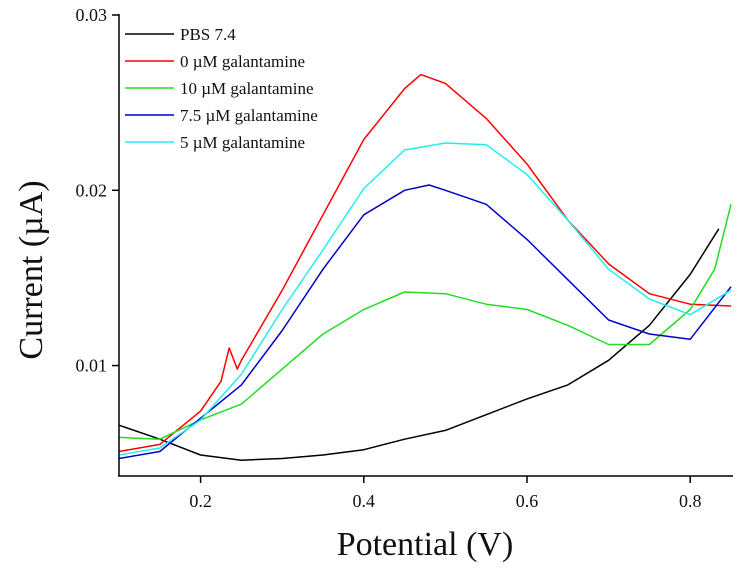 The width and height of the screenshot is (742, 570). I want to click on legend-label-4: 5 µM galantamine, so click(242, 142).